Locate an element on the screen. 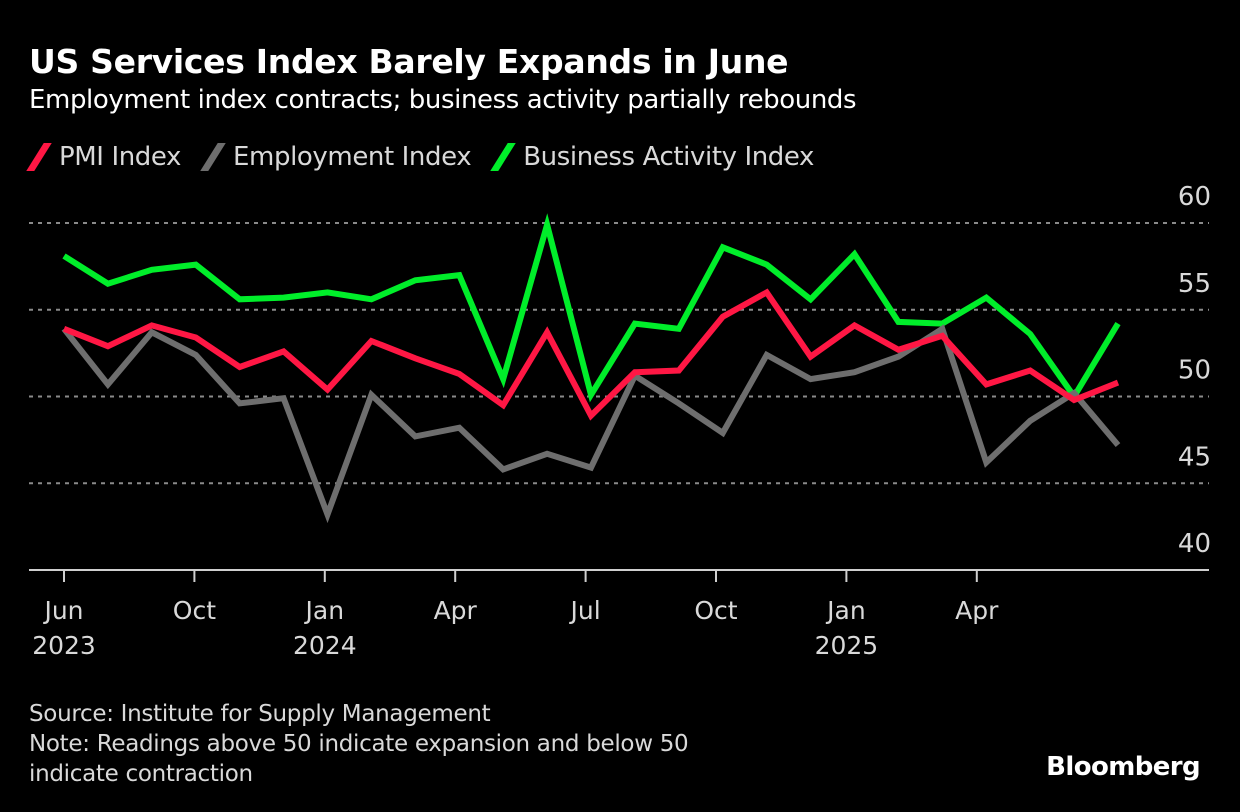 The height and width of the screenshot is (812, 1240). y-tick-label: 50 is located at coordinates (1194, 371).